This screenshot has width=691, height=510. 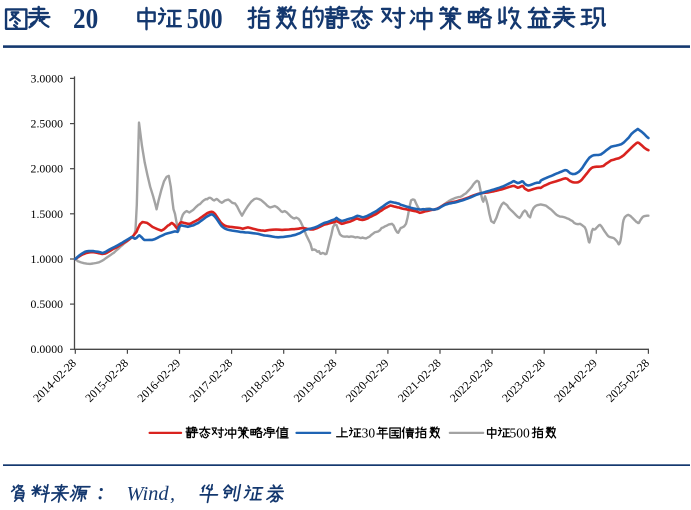 I want to click on svg-text: 2015-02-28, so click(x=106, y=380).